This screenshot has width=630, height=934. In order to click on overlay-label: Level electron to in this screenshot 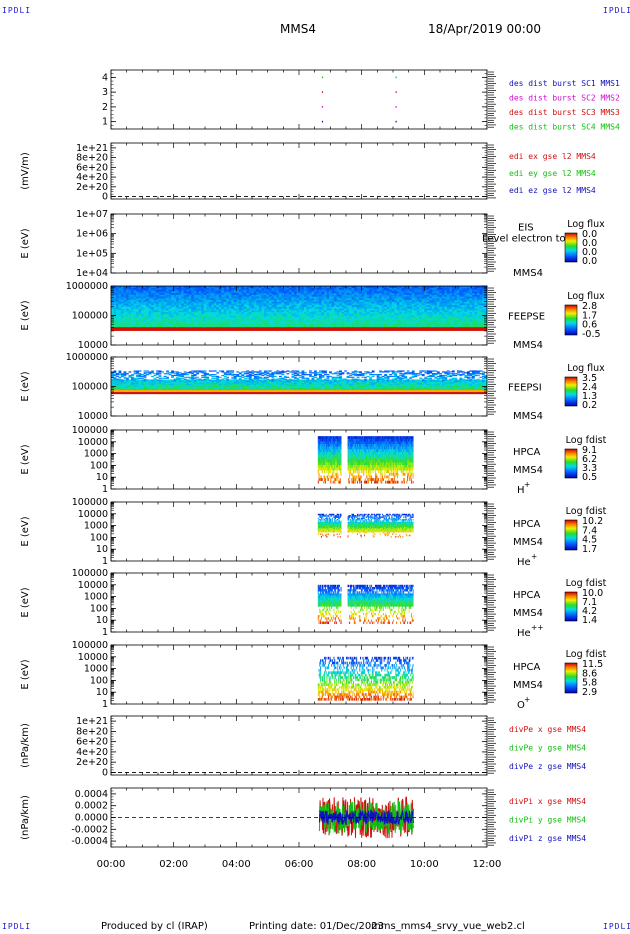, I will do `click(524, 239)`.